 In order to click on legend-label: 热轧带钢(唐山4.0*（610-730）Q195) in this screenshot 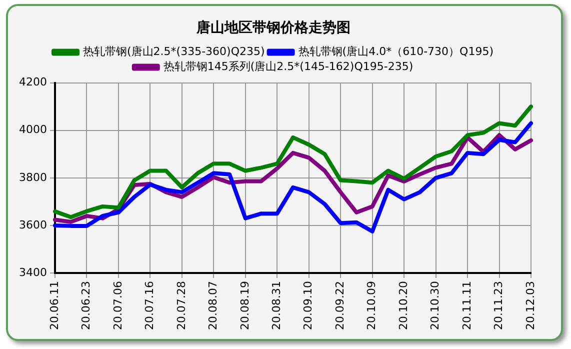, I will do `click(396, 51)`.